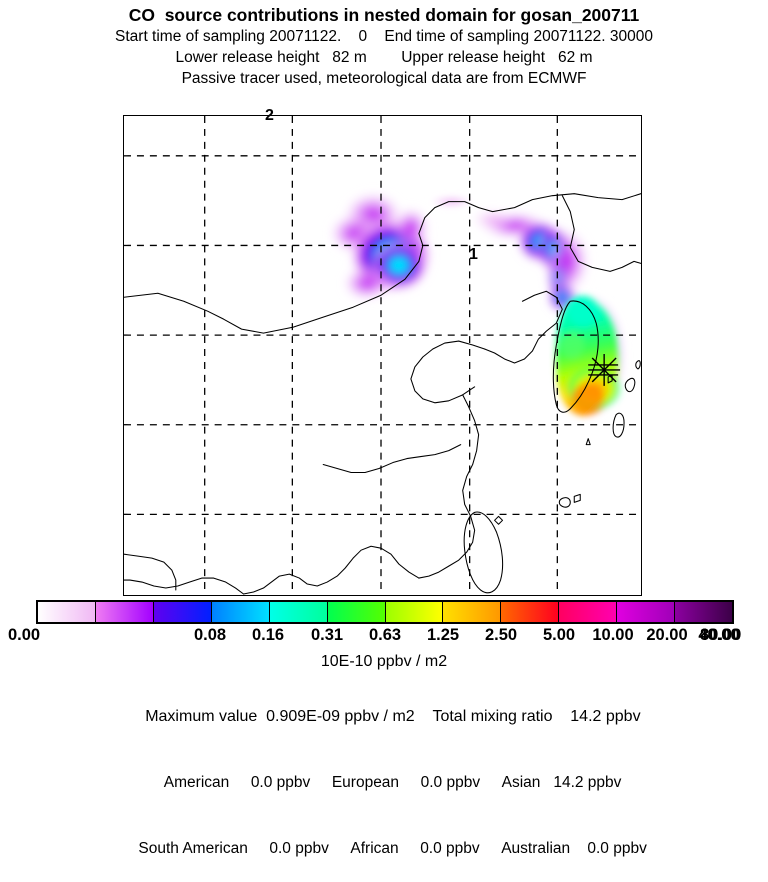 This screenshot has height=882, width=768. What do you see at coordinates (374, 848) in the screenshot?
I see `contrib-label-african: African` at bounding box center [374, 848].